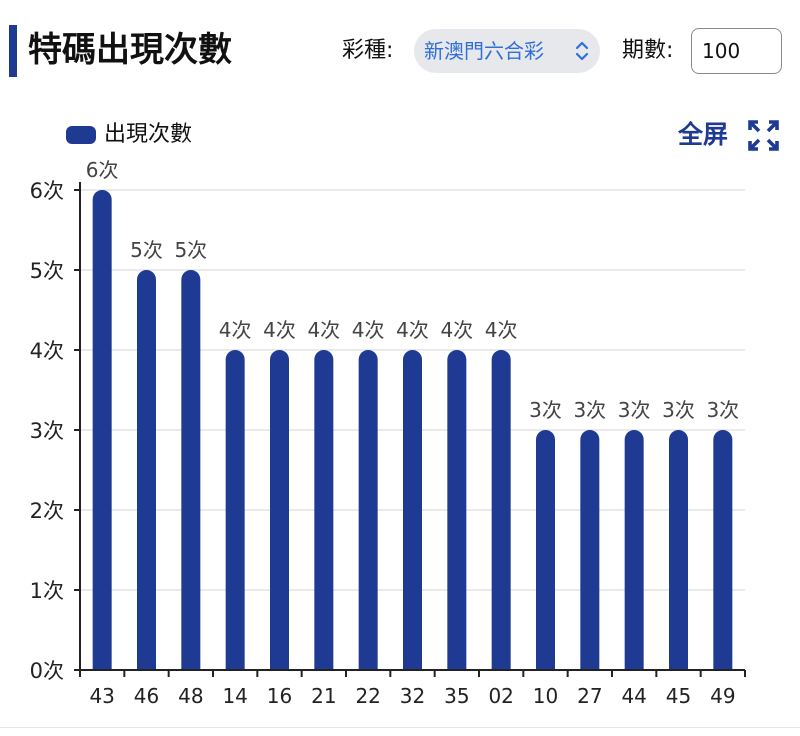 Image resolution: width=800 pixels, height=736 pixels. What do you see at coordinates (678, 696) in the screenshot?
I see `x-tick-label: 45` at bounding box center [678, 696].